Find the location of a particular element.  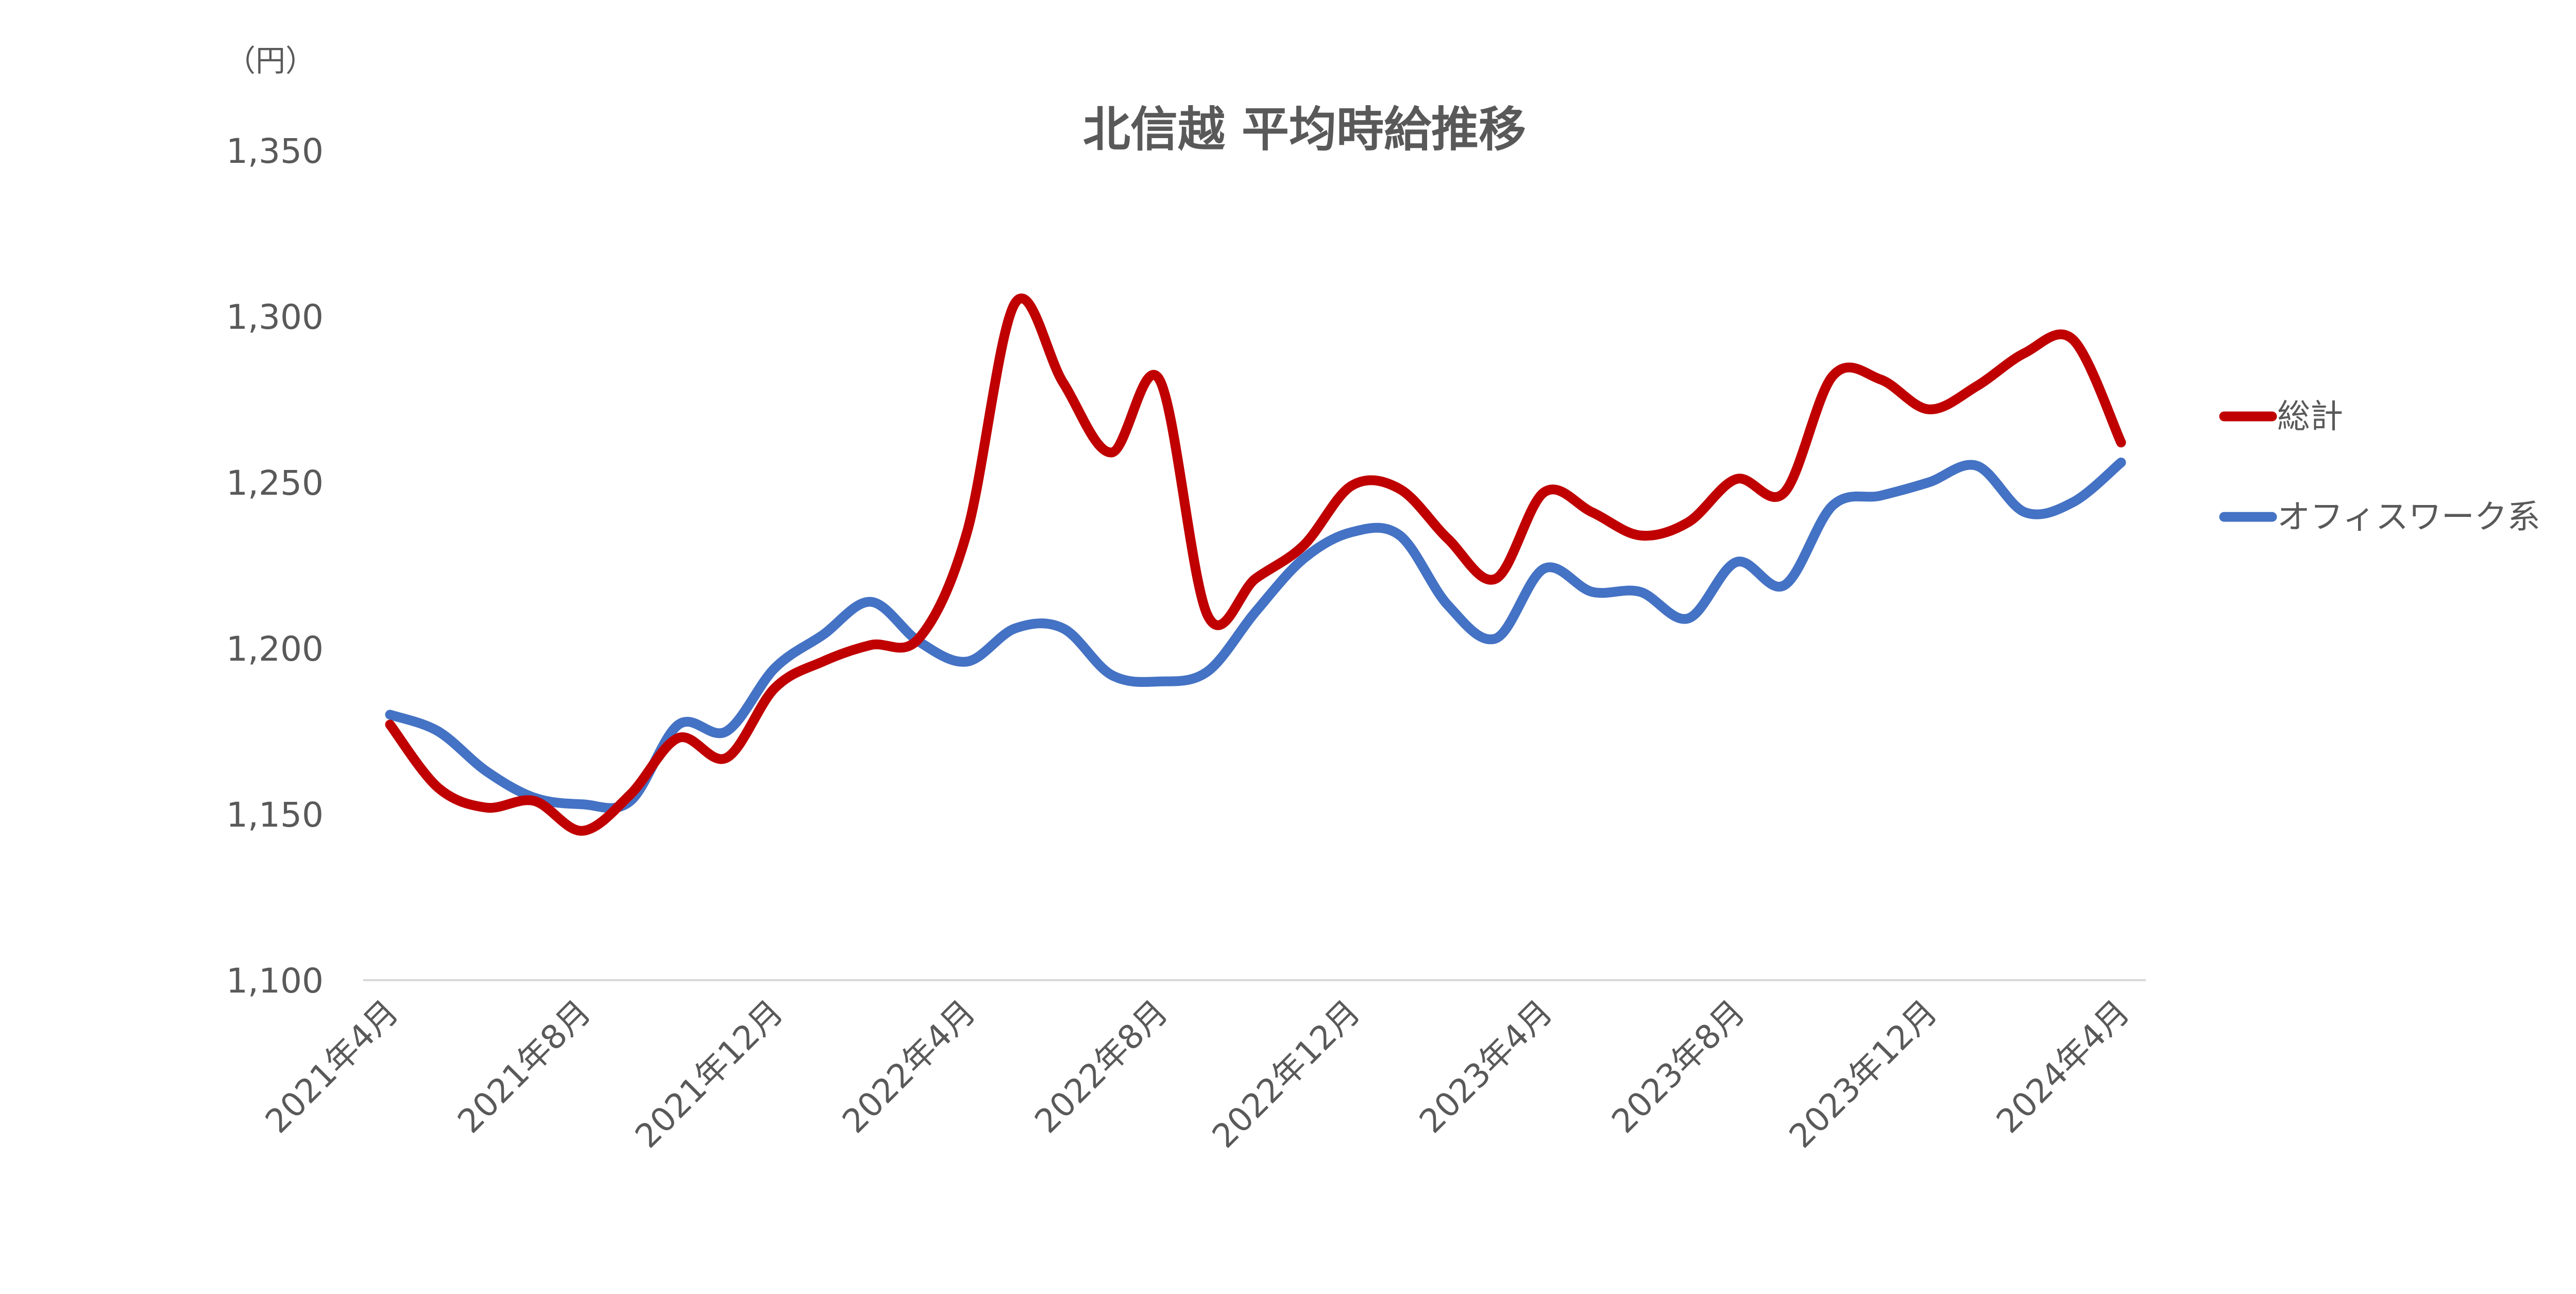

x-tick-label: 2023年8月 is located at coordinates (1679, 1067).